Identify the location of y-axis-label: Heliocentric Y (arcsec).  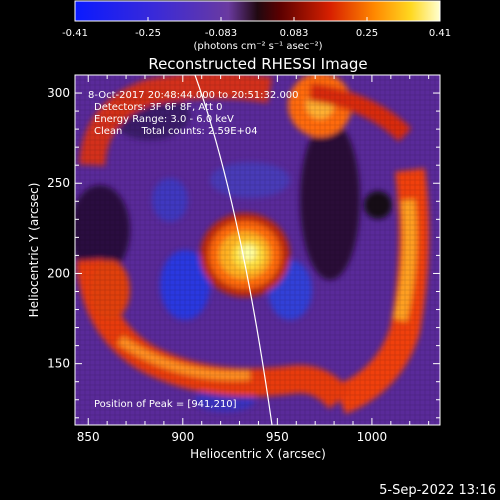
(34, 250).